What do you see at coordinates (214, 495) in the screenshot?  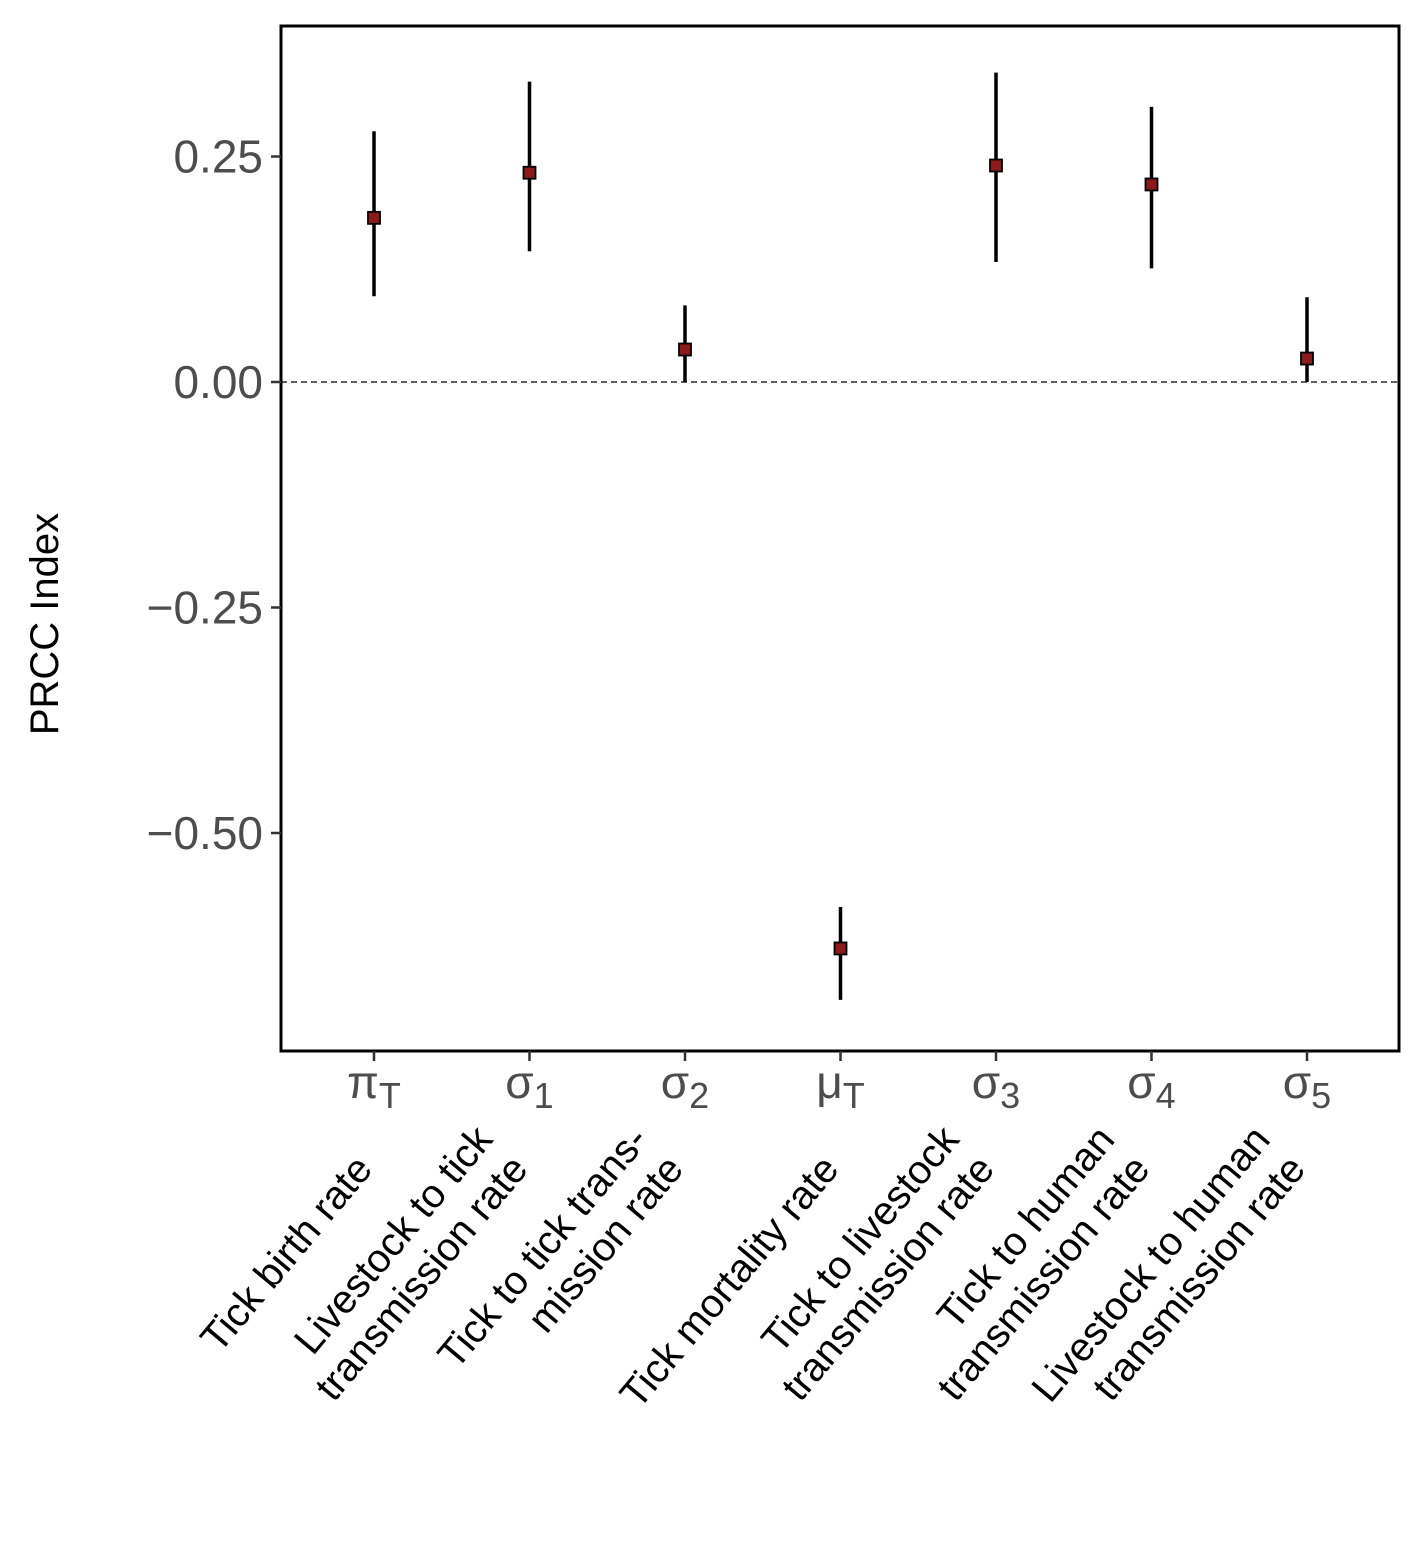 I see `y-axis-ticks: 0.25 0.00 −0.25 −0.50` at bounding box center [214, 495].